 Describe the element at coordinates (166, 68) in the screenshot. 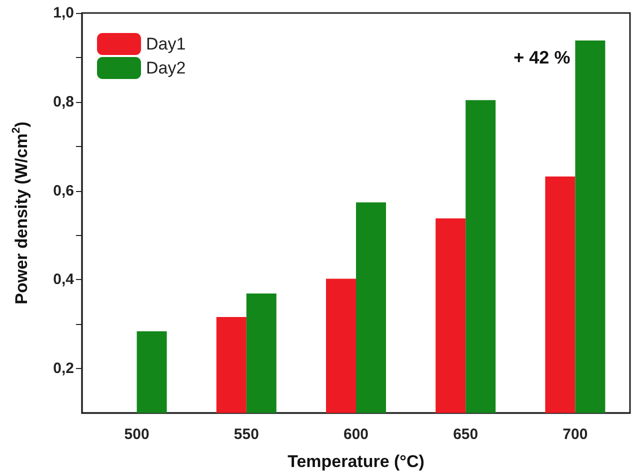

I see `legend-label: Day2` at that location.